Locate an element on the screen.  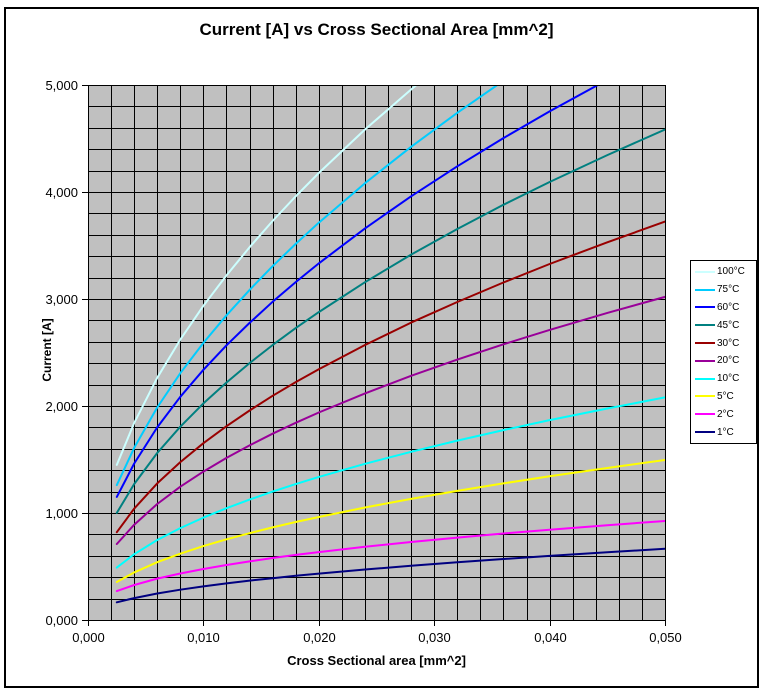
legend-label: 60°C is located at coordinates (728, 307).